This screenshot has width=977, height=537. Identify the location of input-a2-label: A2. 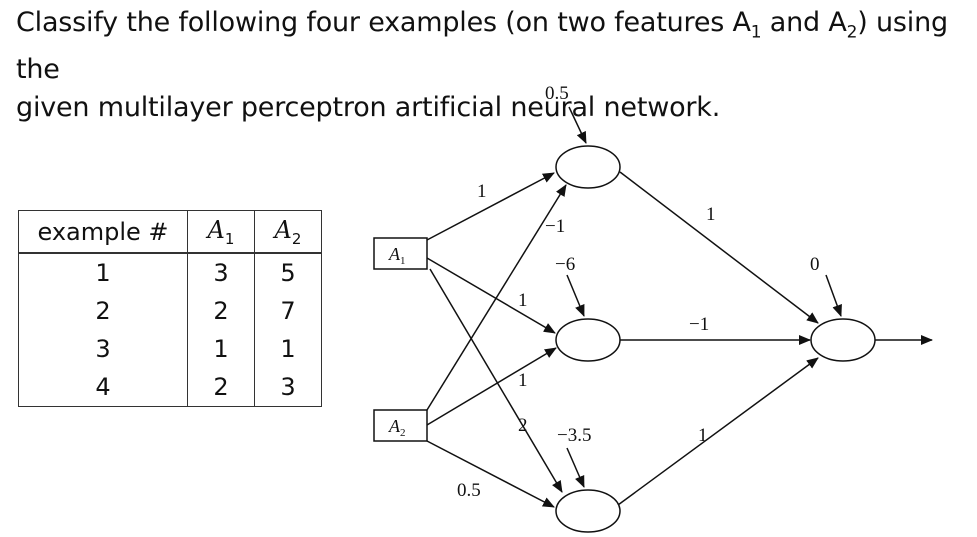
(397, 427).